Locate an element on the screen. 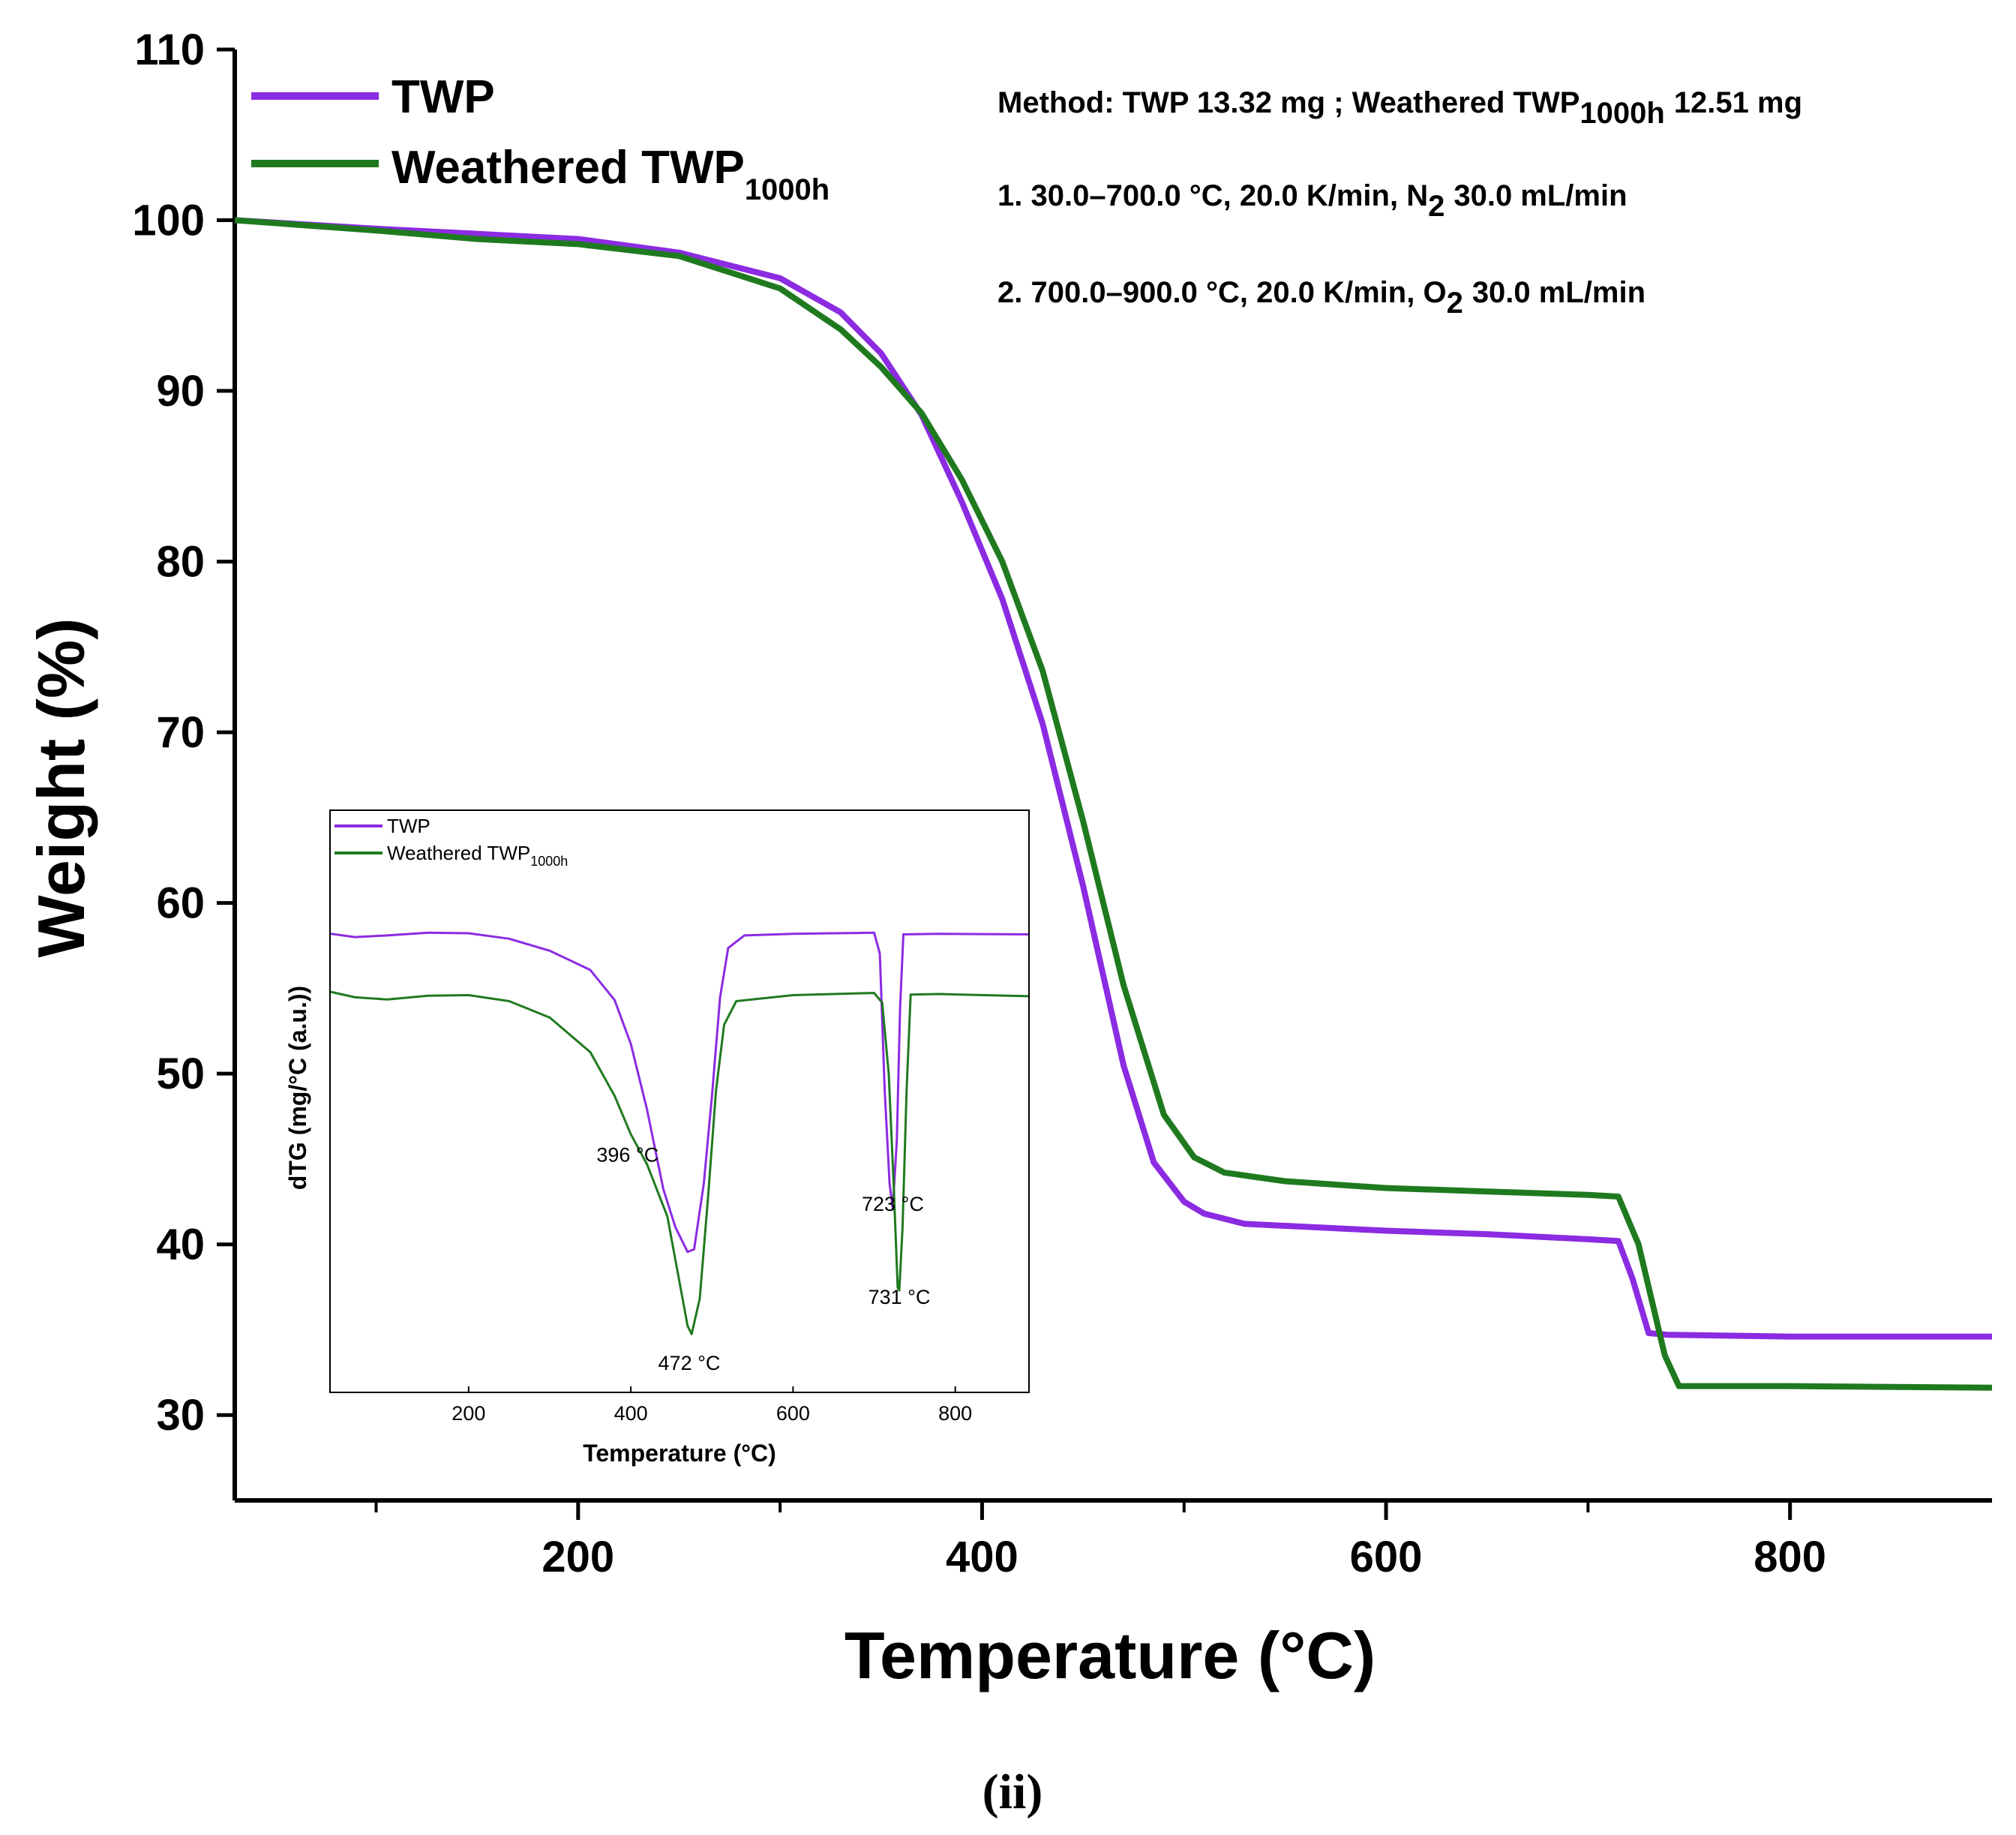 The width and height of the screenshot is (2016, 1835). inset-legend-weathered-main: Weathered TWP is located at coordinates (458, 853).